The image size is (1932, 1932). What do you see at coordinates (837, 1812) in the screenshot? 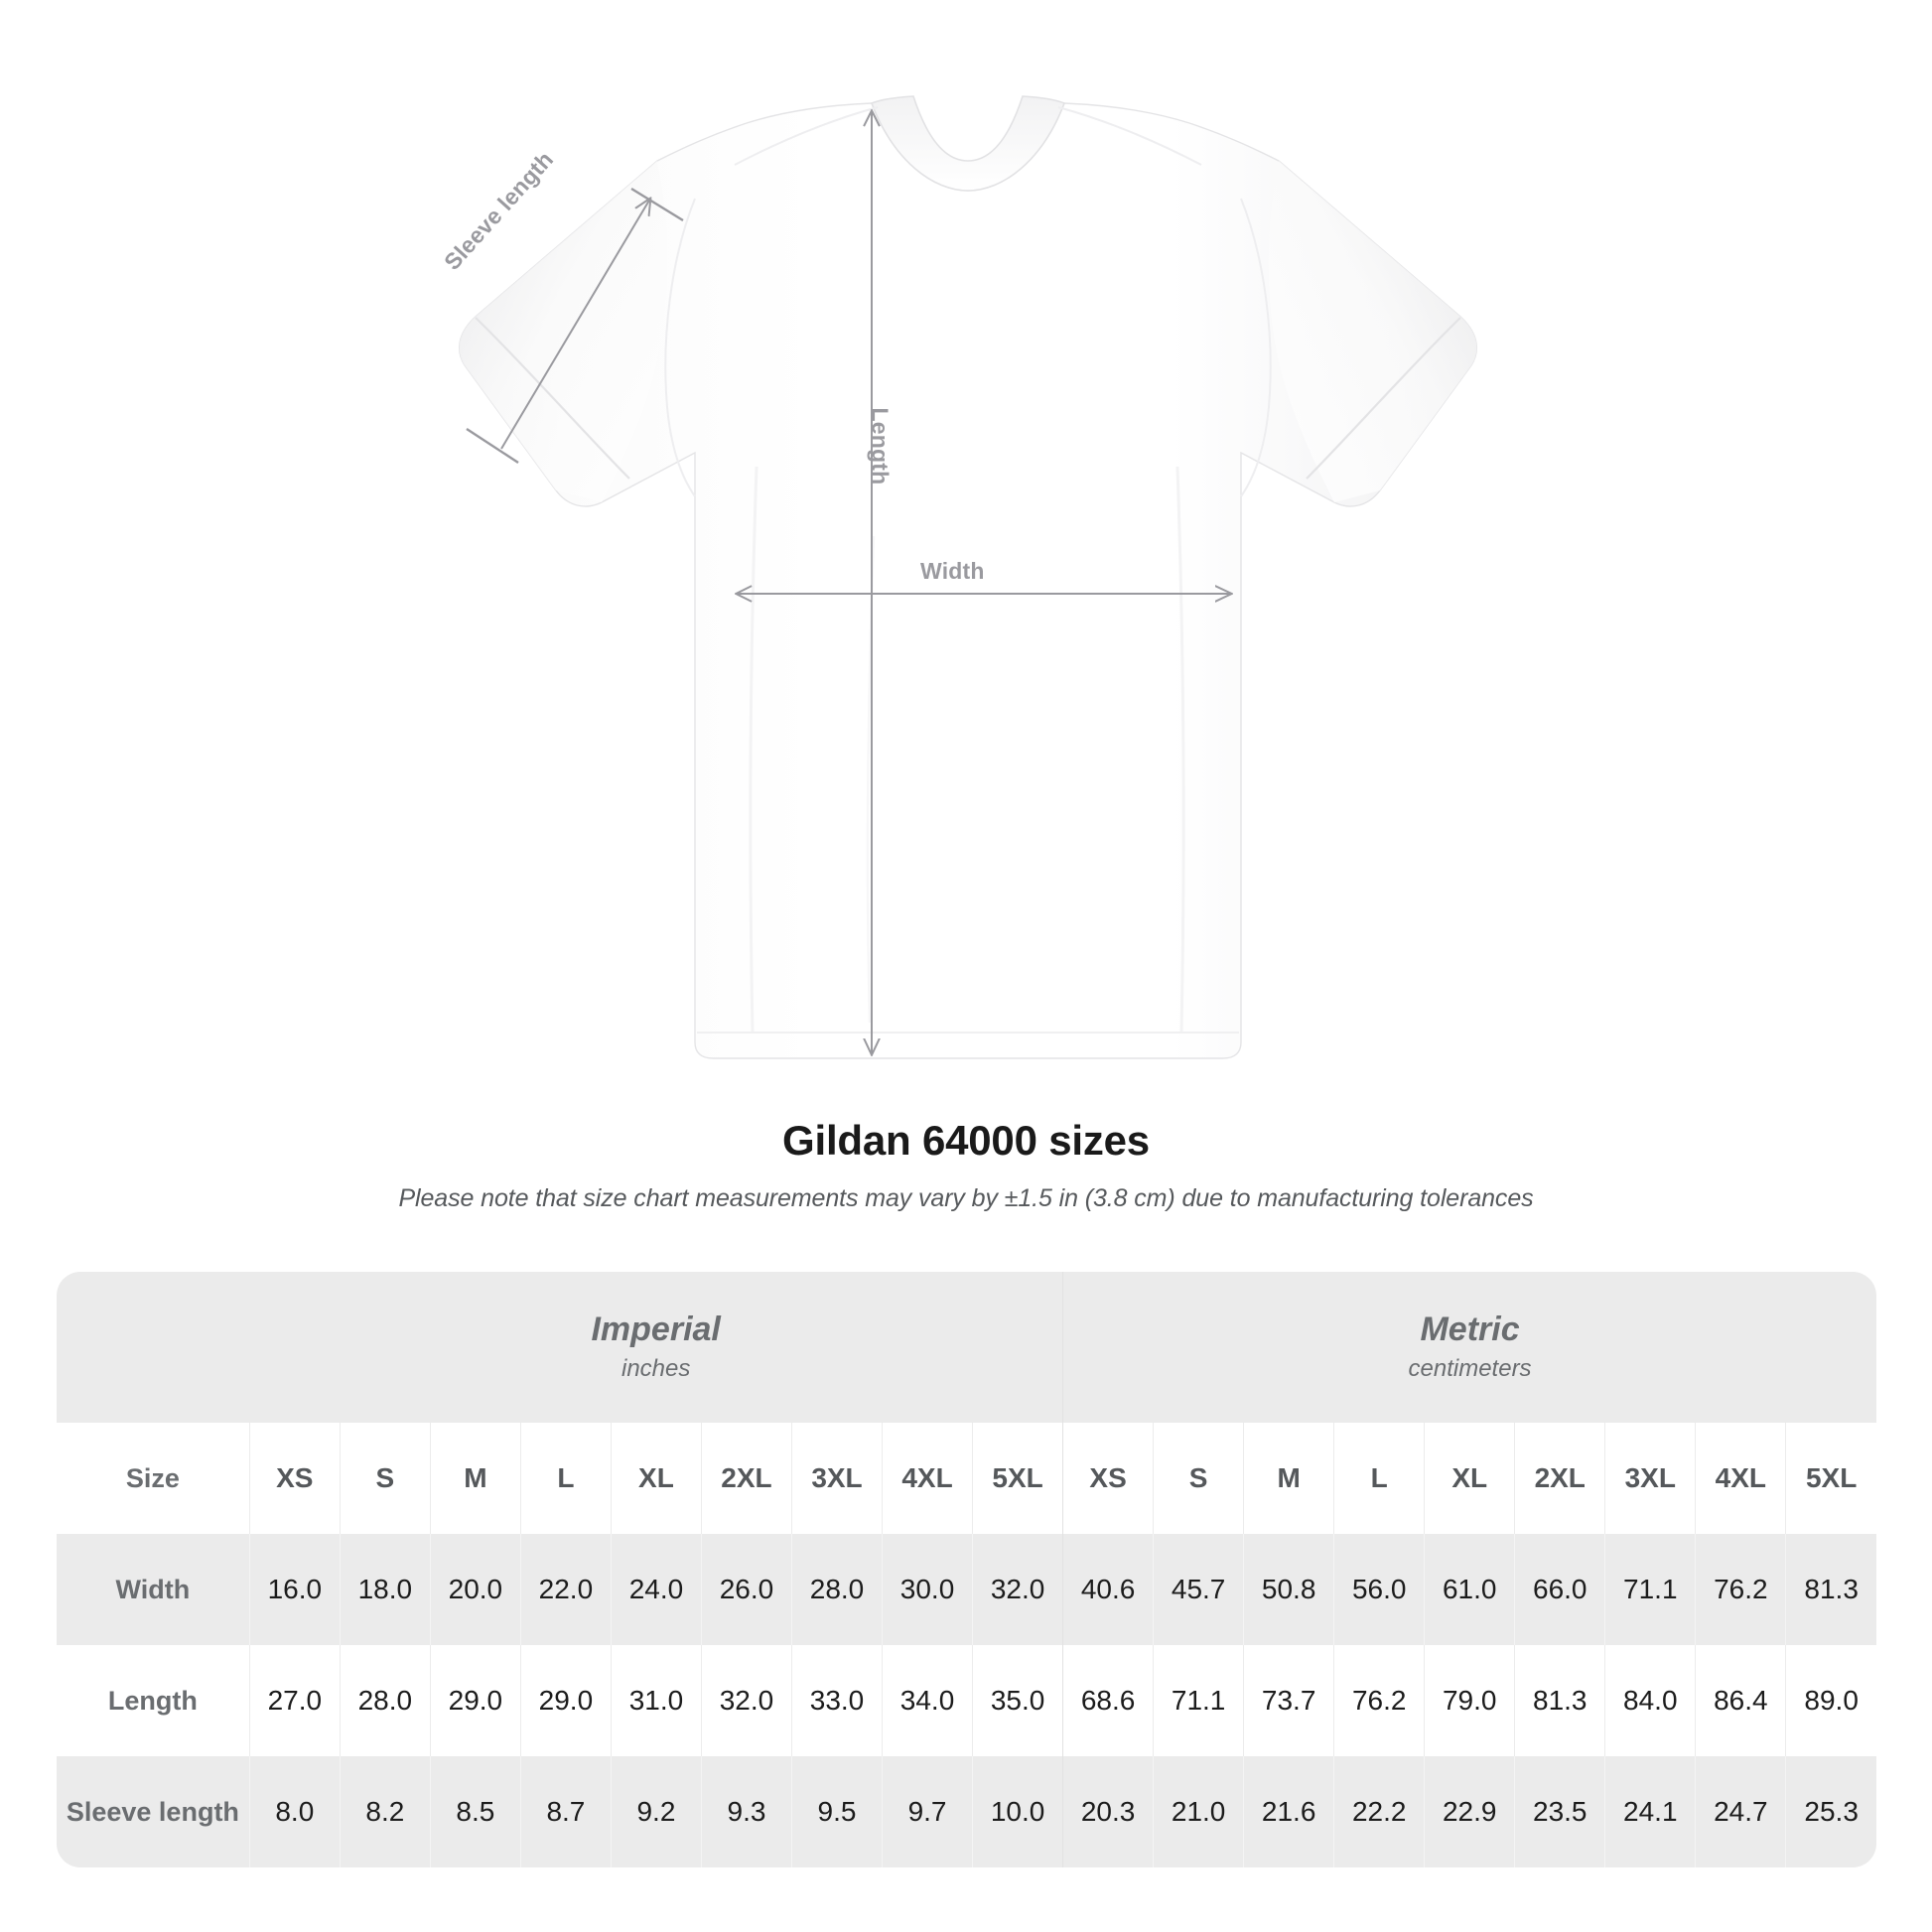
I see `measurement-cell: 9.5` at bounding box center [837, 1812].